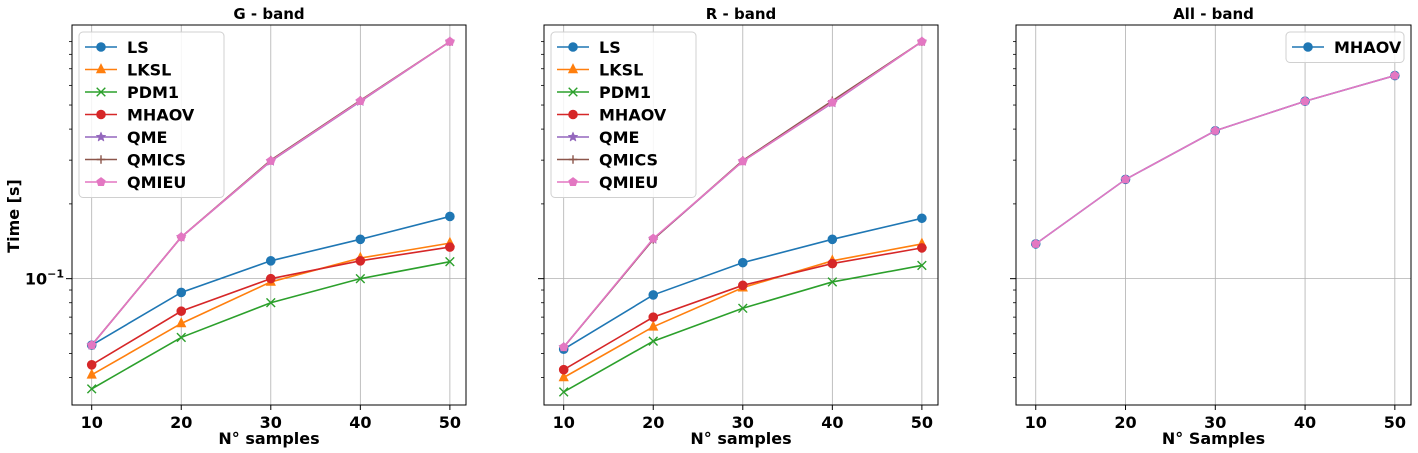 This screenshot has width=1418, height=453. What do you see at coordinates (44, 278) in the screenshot?
I see `y-tick-label: 10−1` at bounding box center [44, 278].